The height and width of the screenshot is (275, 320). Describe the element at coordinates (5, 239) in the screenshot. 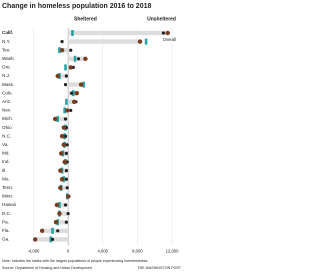

I see `category-label: Ga.` at that location.